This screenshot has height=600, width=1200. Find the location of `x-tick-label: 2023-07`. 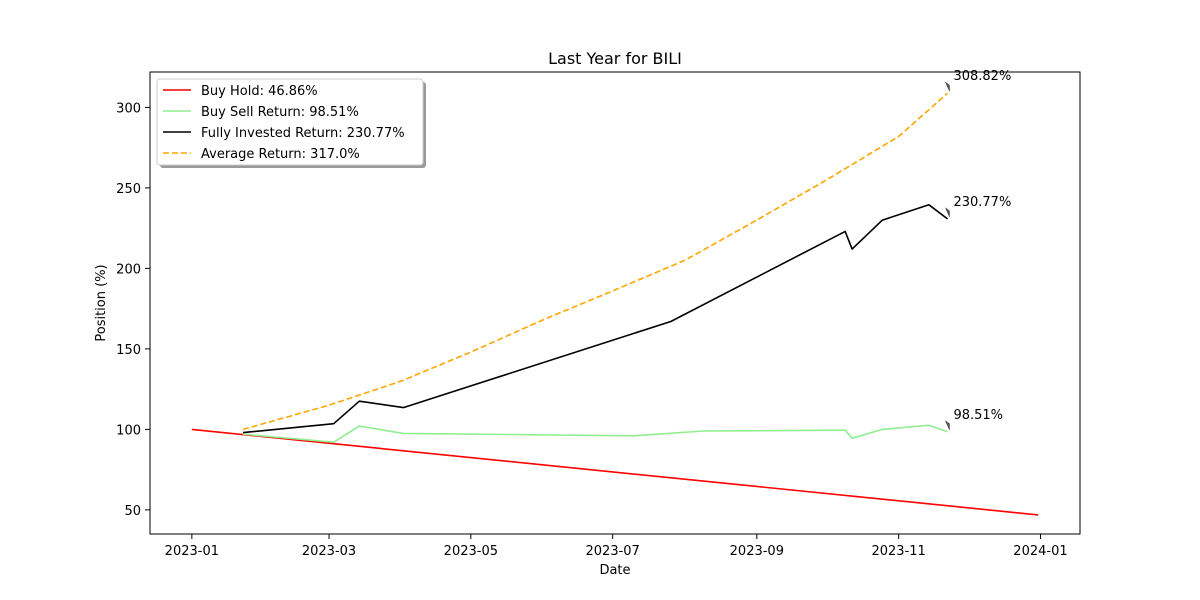

x-tick-label: 2023-07 is located at coordinates (613, 551).